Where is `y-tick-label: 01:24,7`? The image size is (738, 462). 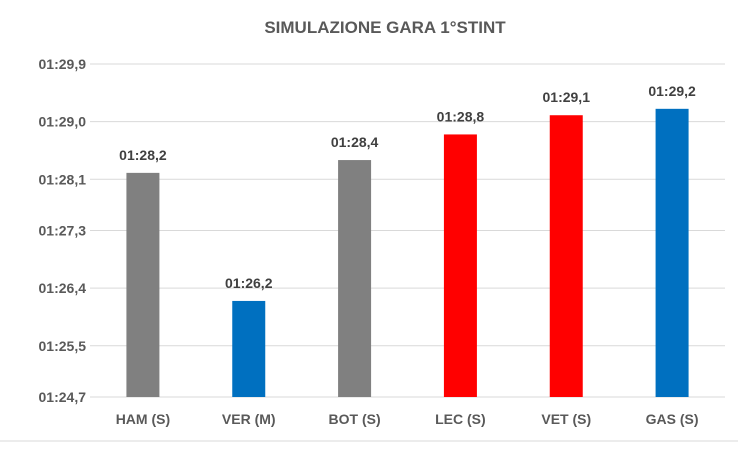 y-tick-label: 01:24,7 is located at coordinates (63, 397).